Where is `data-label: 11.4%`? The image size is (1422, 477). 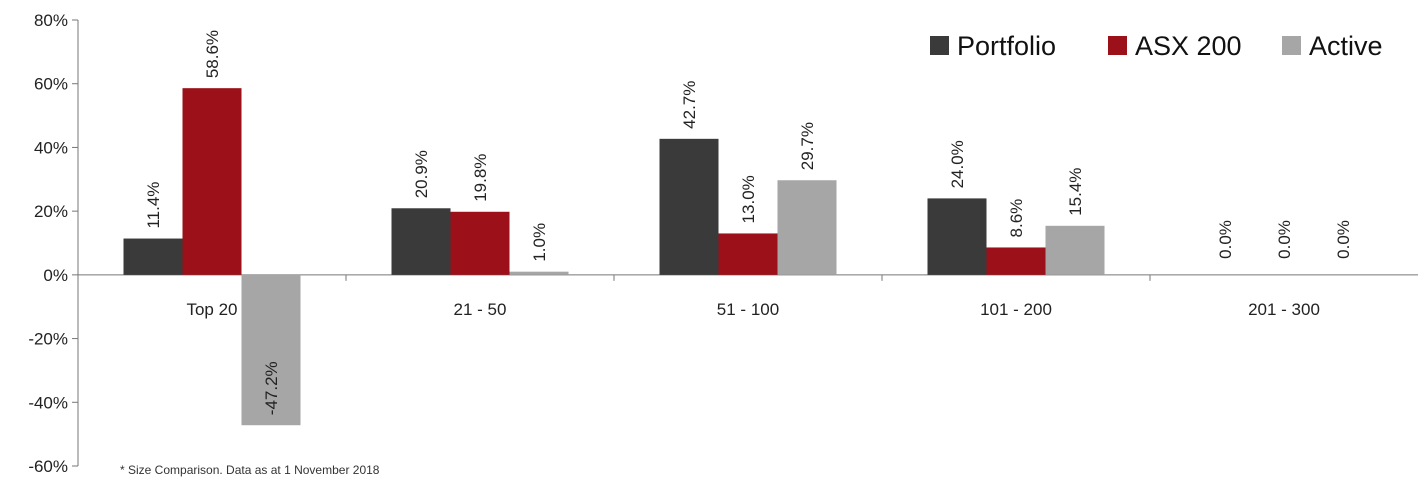 data-label: 11.4% is located at coordinates (153, 205).